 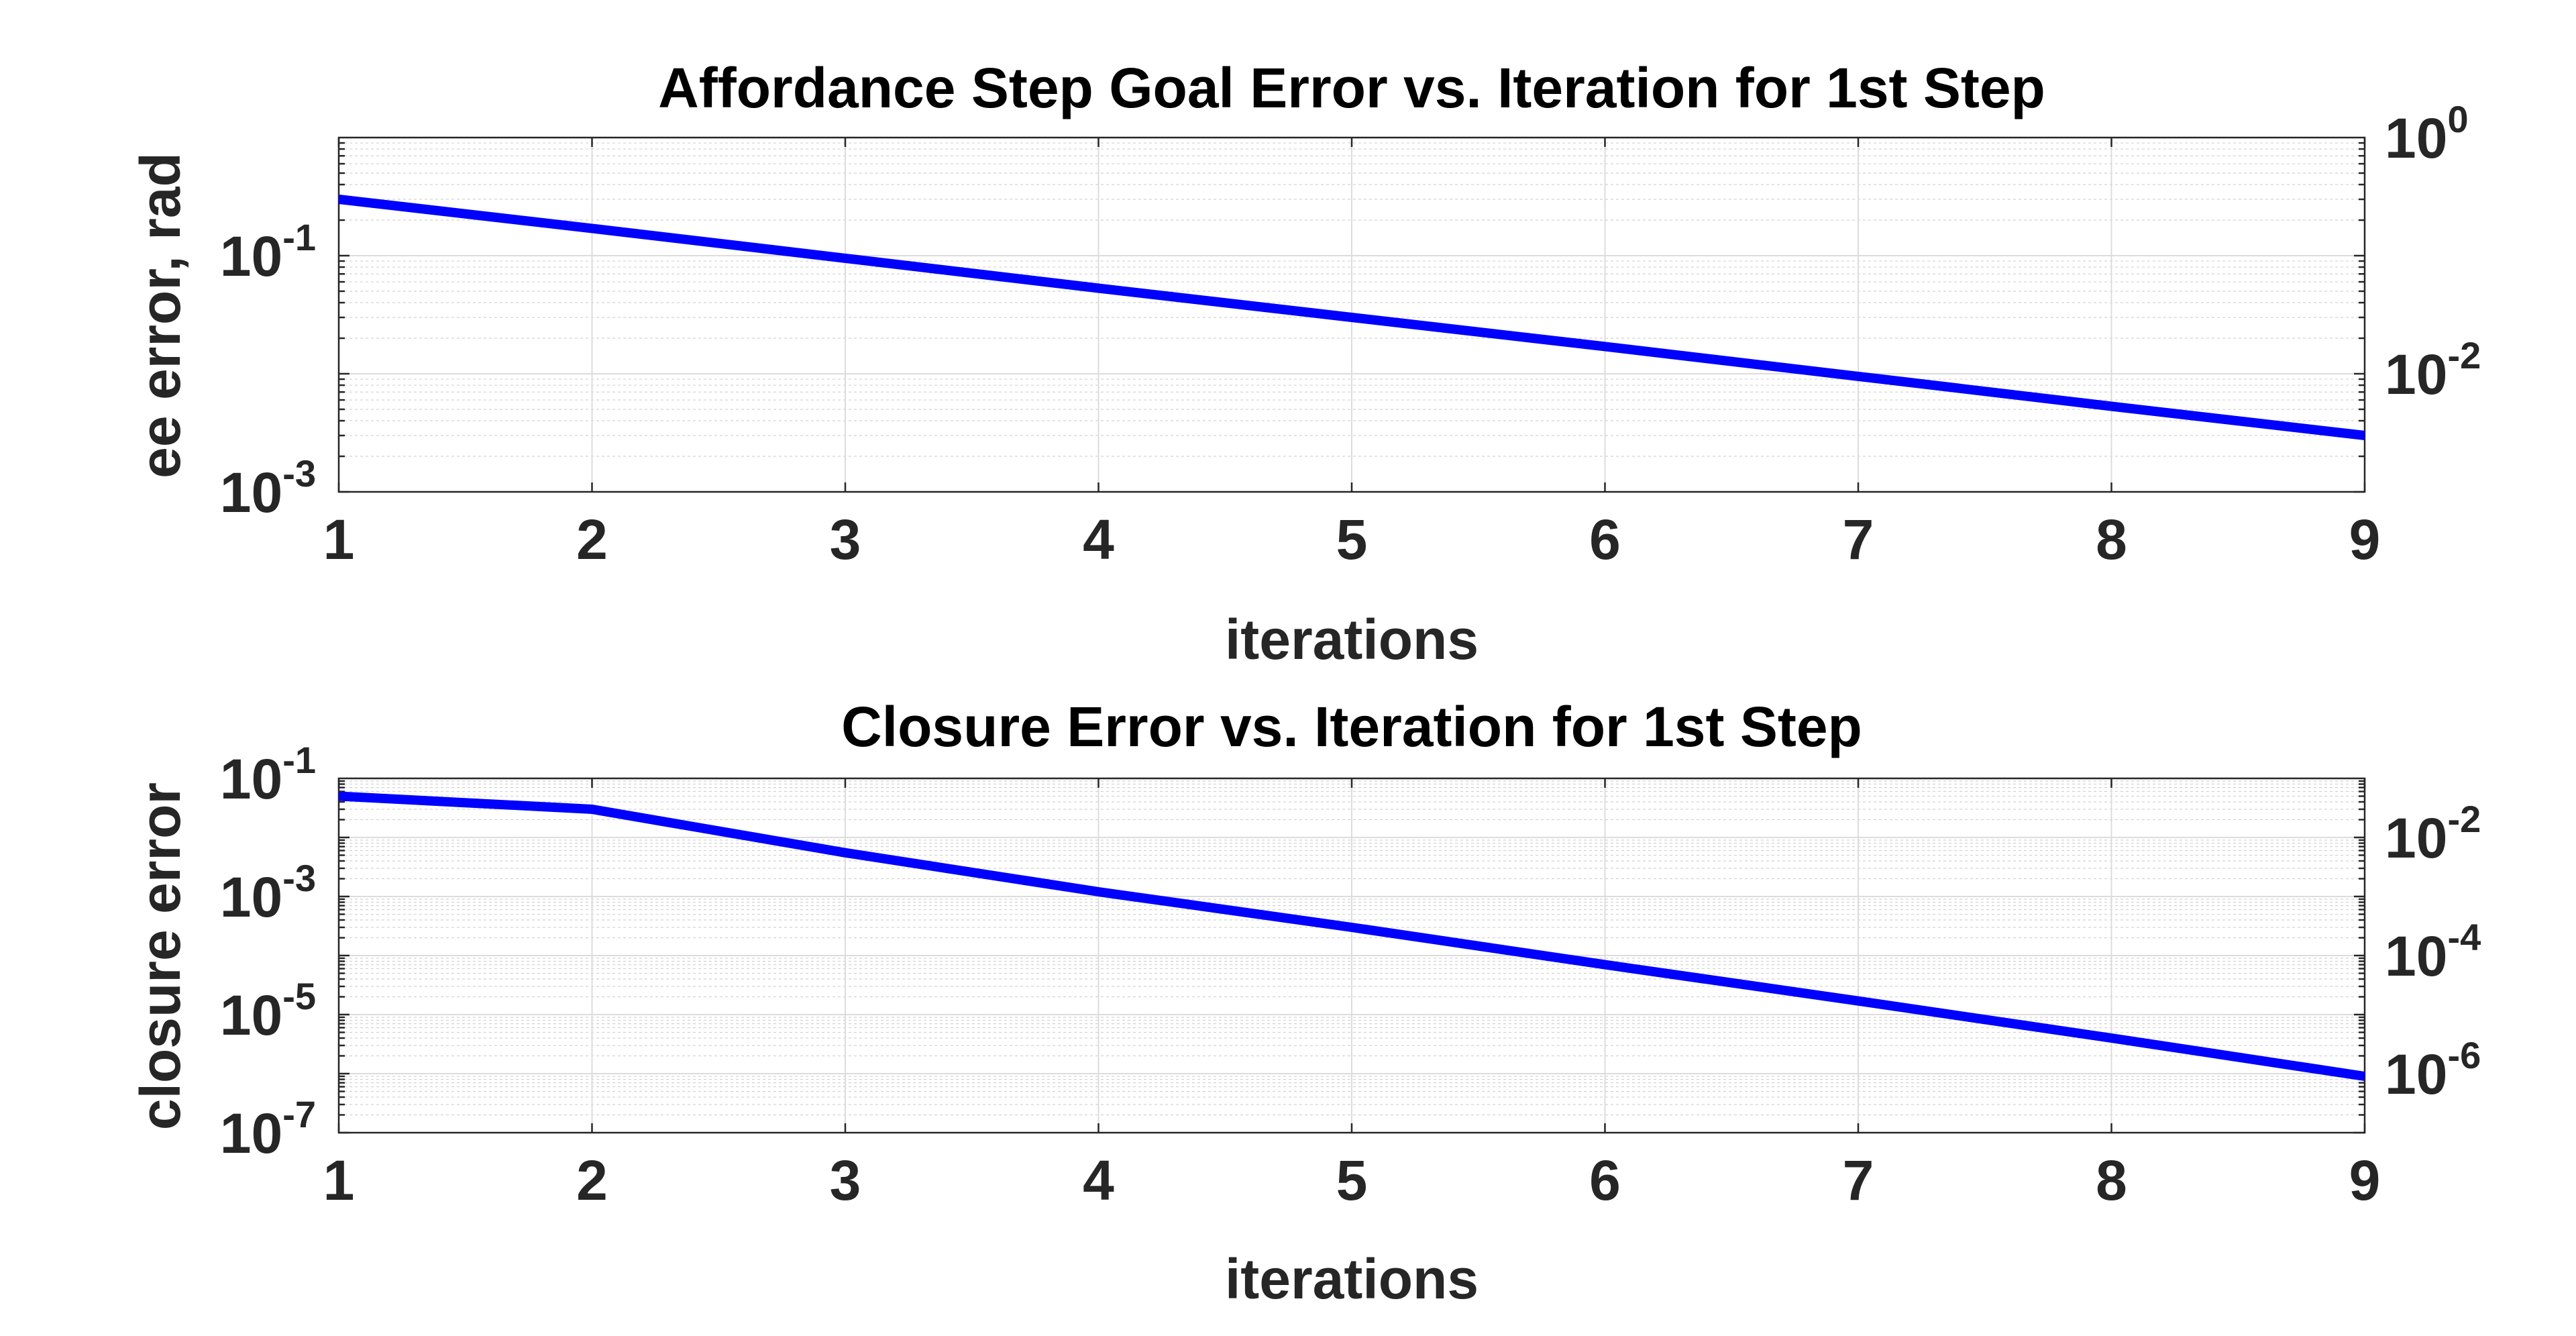 What do you see at coordinates (2464, 937) in the screenshot?
I see `tick-exponent: -4` at bounding box center [2464, 937].